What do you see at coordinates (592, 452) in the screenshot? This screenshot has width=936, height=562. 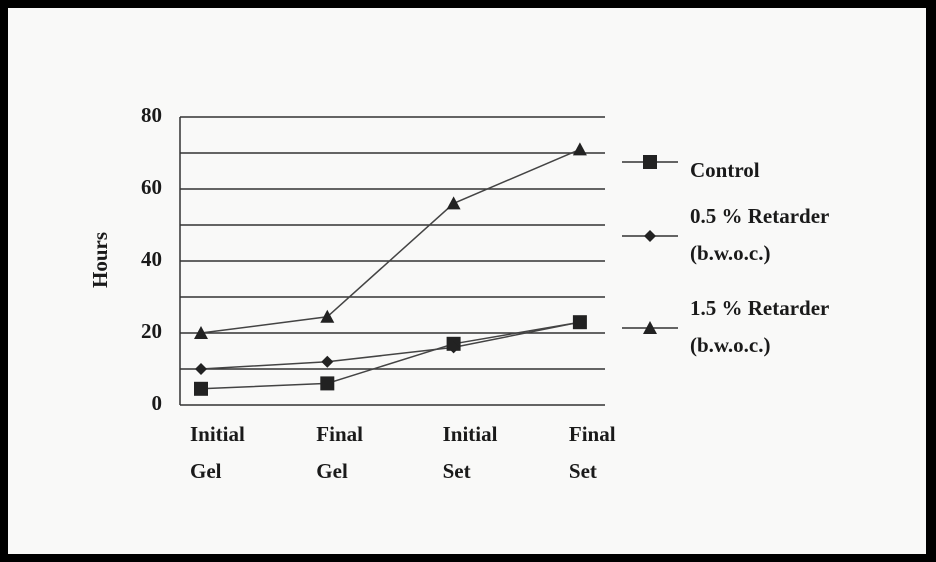 I see `x-tick-label: Final Set` at bounding box center [592, 452].